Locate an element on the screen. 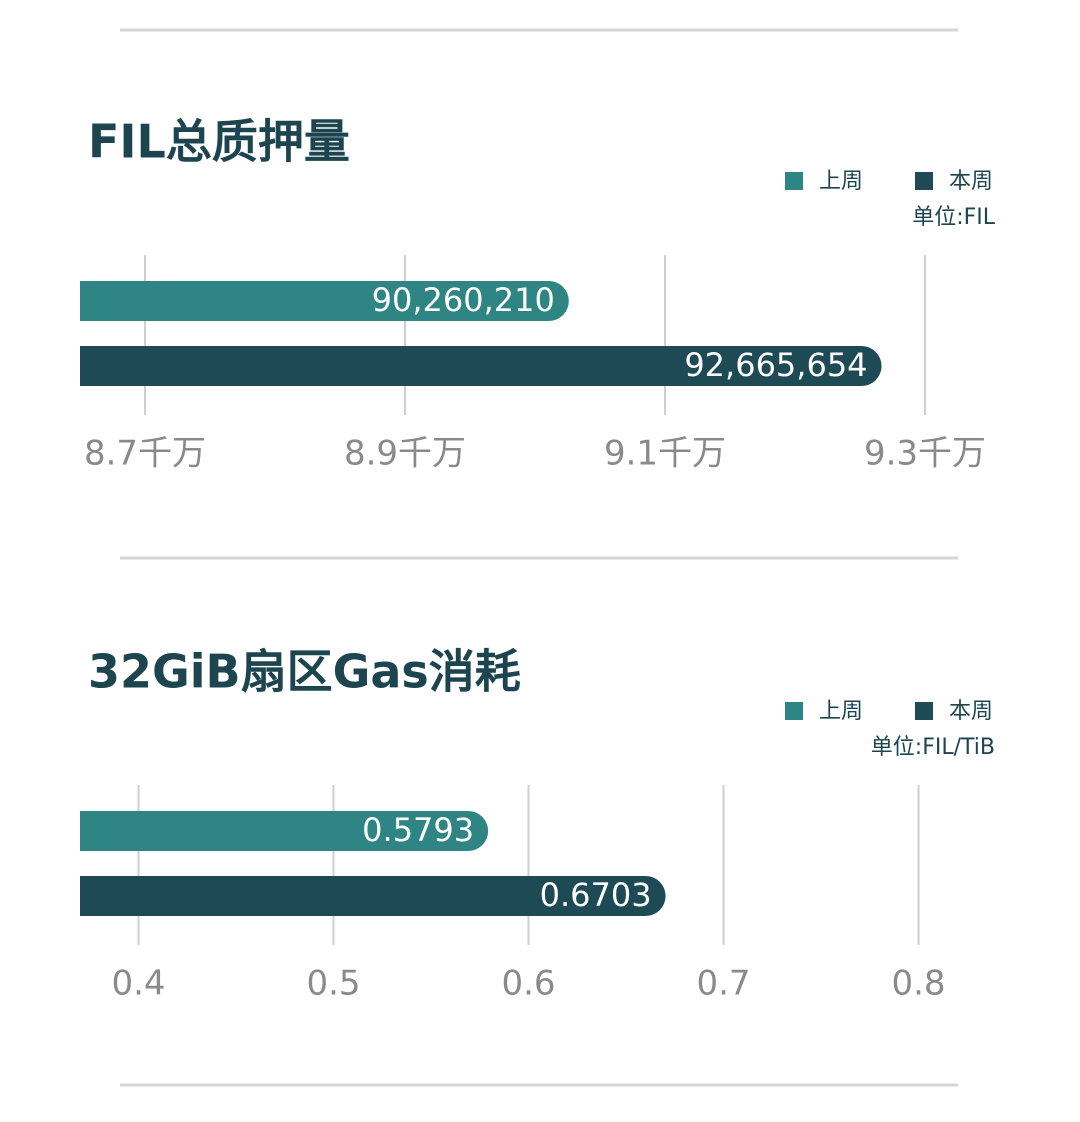  chart-title: 32GiB扇区Gas消耗 is located at coordinates (304, 672).